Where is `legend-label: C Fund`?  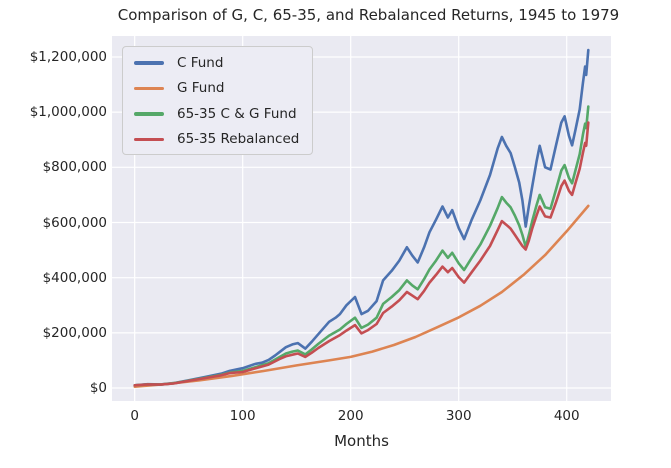
legend-label: C Fund is located at coordinates (200, 62).